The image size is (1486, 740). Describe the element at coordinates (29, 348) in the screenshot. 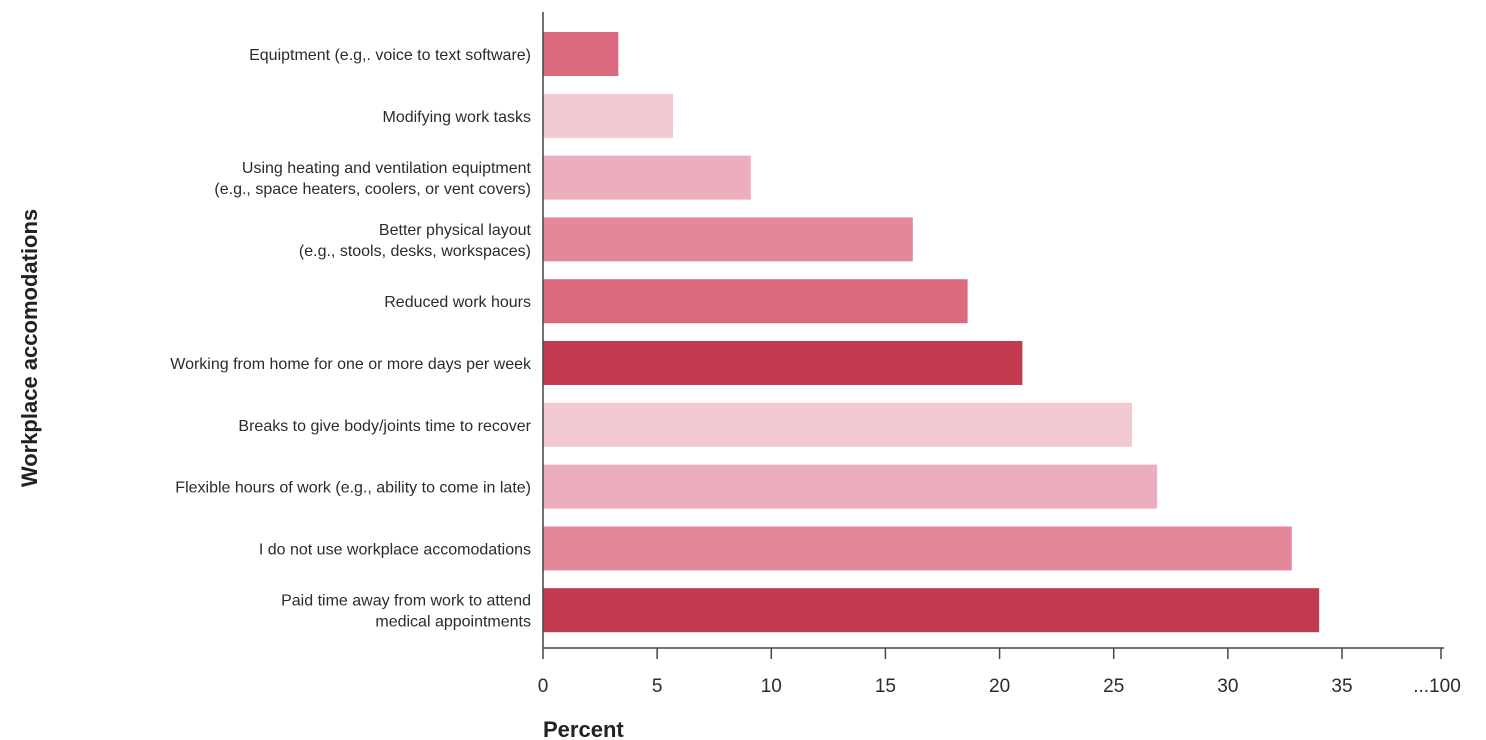

I see `y-axis-title: Workplace accomodations` at that location.